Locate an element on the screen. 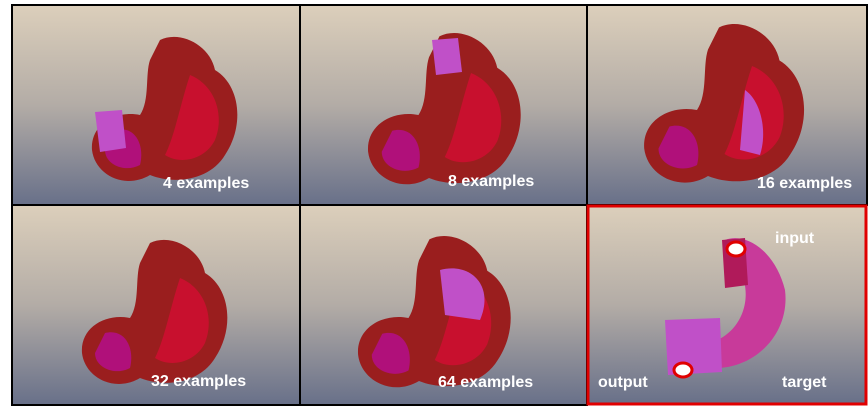 The width and height of the screenshot is (868, 407). annotation: input is located at coordinates (795, 238).